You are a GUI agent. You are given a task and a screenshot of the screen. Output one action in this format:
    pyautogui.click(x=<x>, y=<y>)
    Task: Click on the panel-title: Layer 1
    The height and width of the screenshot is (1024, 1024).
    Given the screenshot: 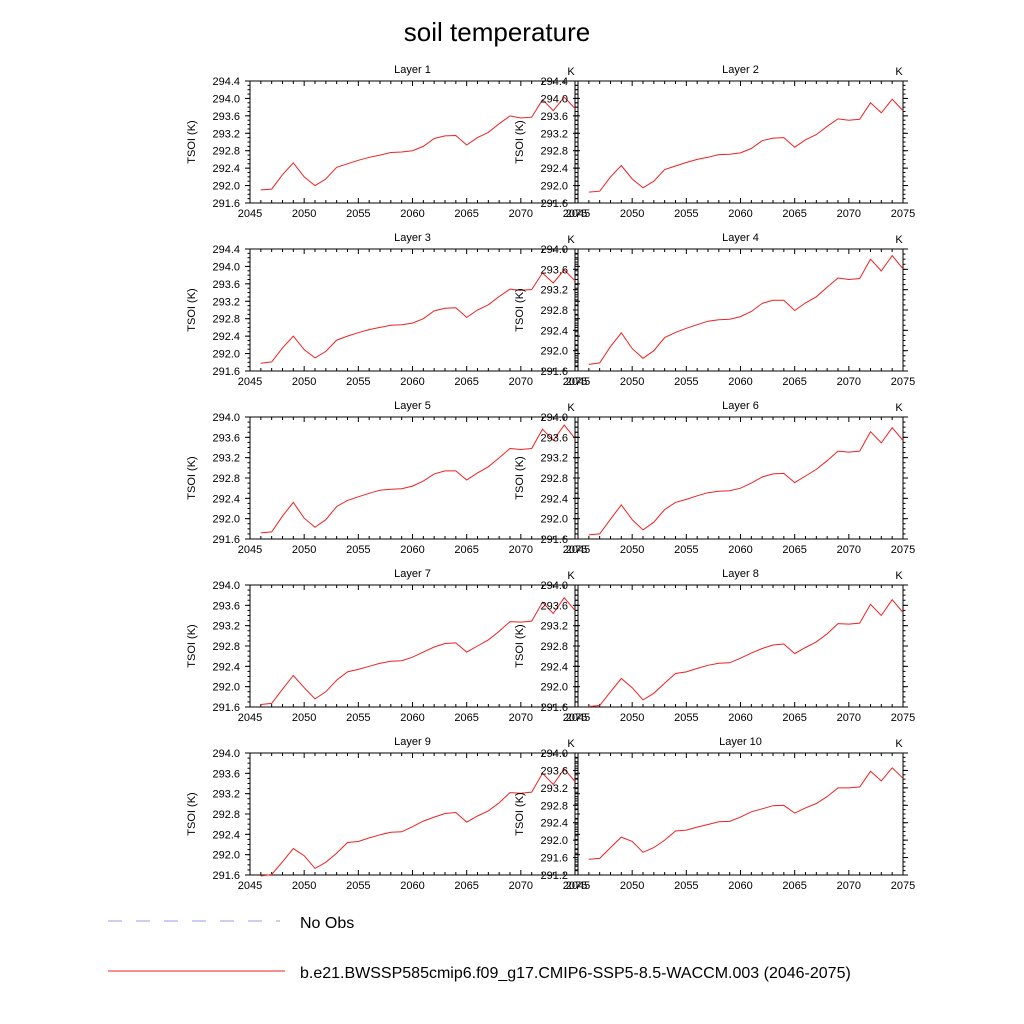 What is the action you would take?
    pyautogui.click(x=412, y=70)
    